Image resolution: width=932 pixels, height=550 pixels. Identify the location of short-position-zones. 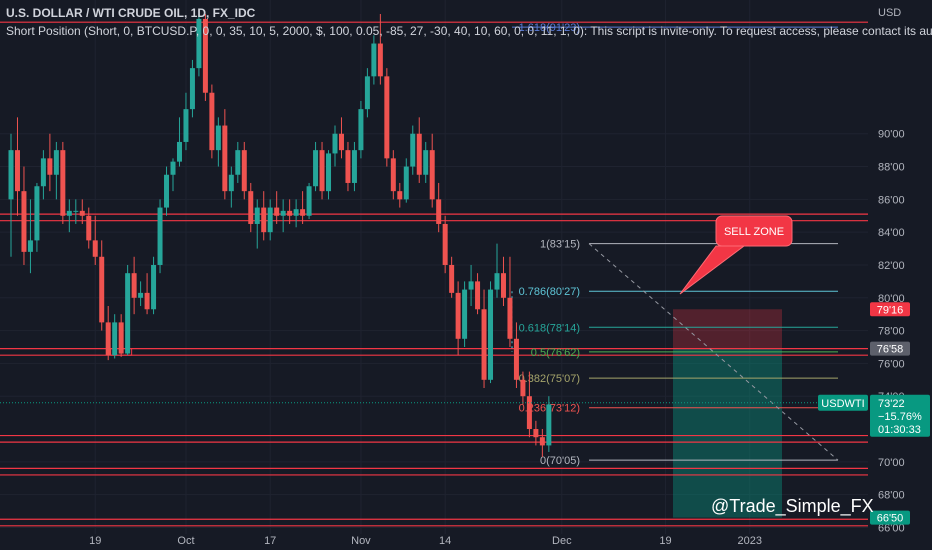
(727, 413).